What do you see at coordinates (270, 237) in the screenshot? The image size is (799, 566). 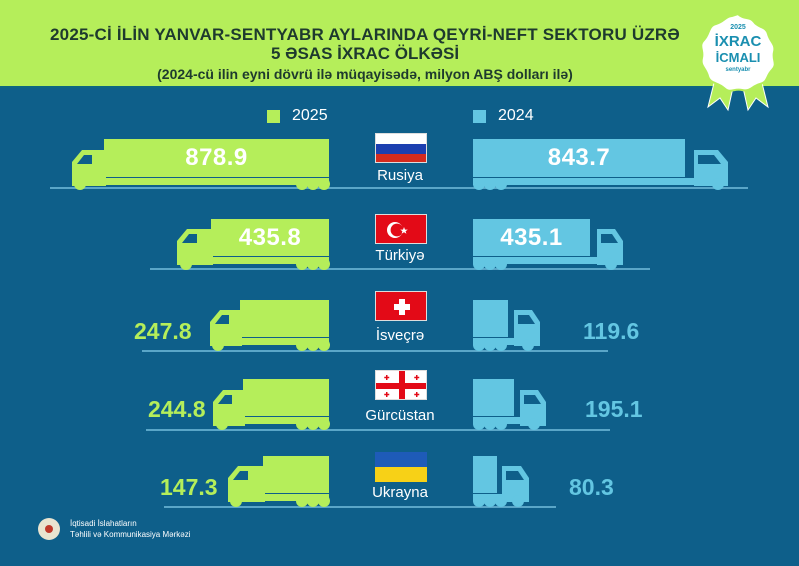 I see `bar-2025-turkey: 435.8` at bounding box center [270, 237].